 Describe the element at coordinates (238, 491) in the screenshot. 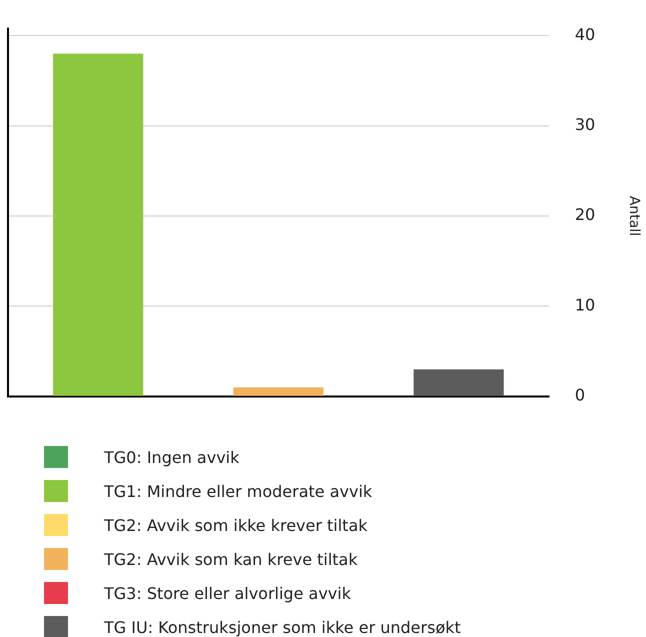

I see `legend-label: TG1: Mindre eller moderate avvik` at that location.